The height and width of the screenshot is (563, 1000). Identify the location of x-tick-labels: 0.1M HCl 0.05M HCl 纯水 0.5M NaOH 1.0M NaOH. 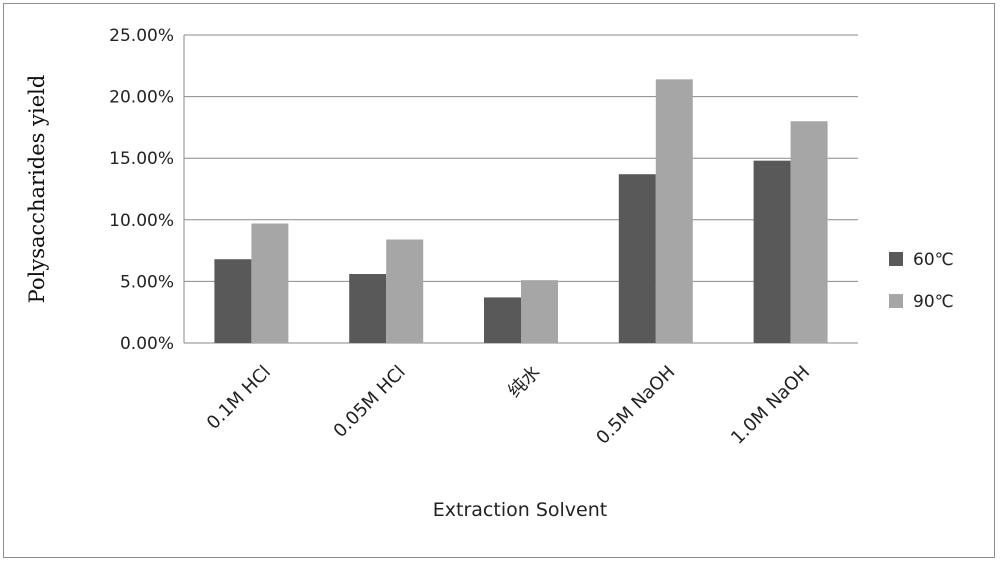
(508, 405).